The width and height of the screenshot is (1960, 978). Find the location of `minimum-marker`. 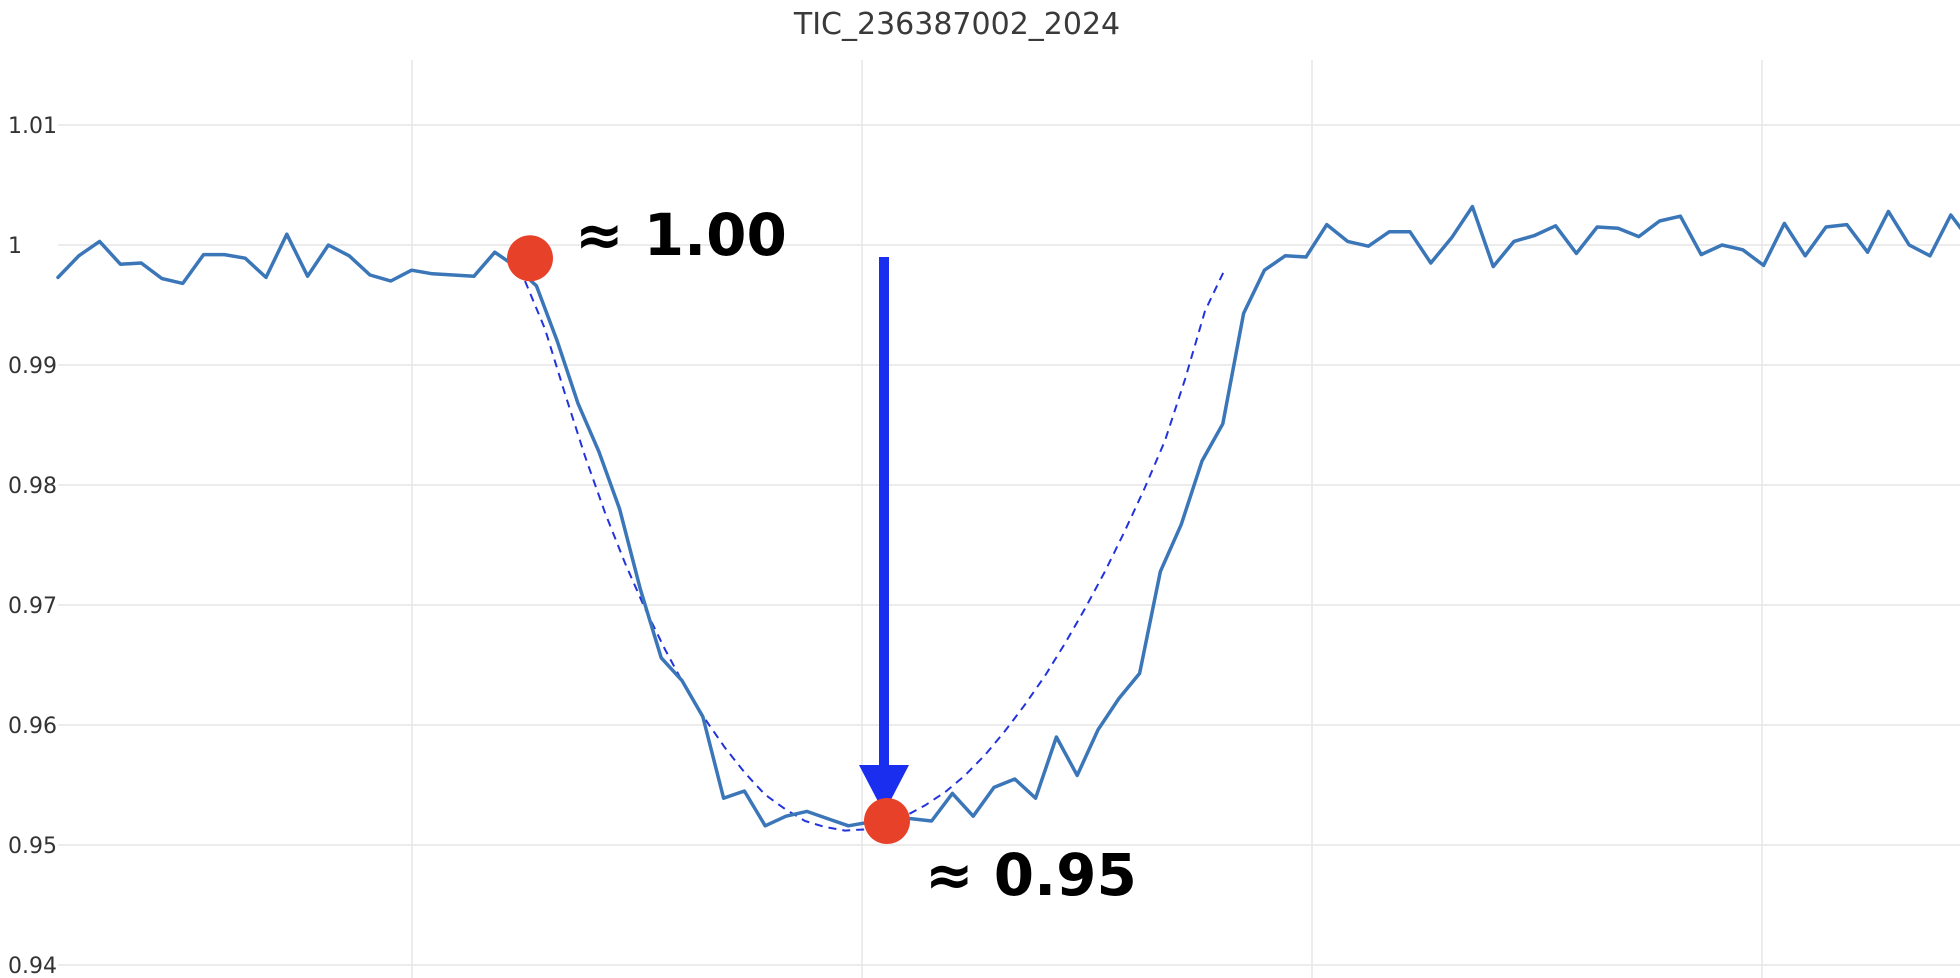

minimum-marker is located at coordinates (887, 821).